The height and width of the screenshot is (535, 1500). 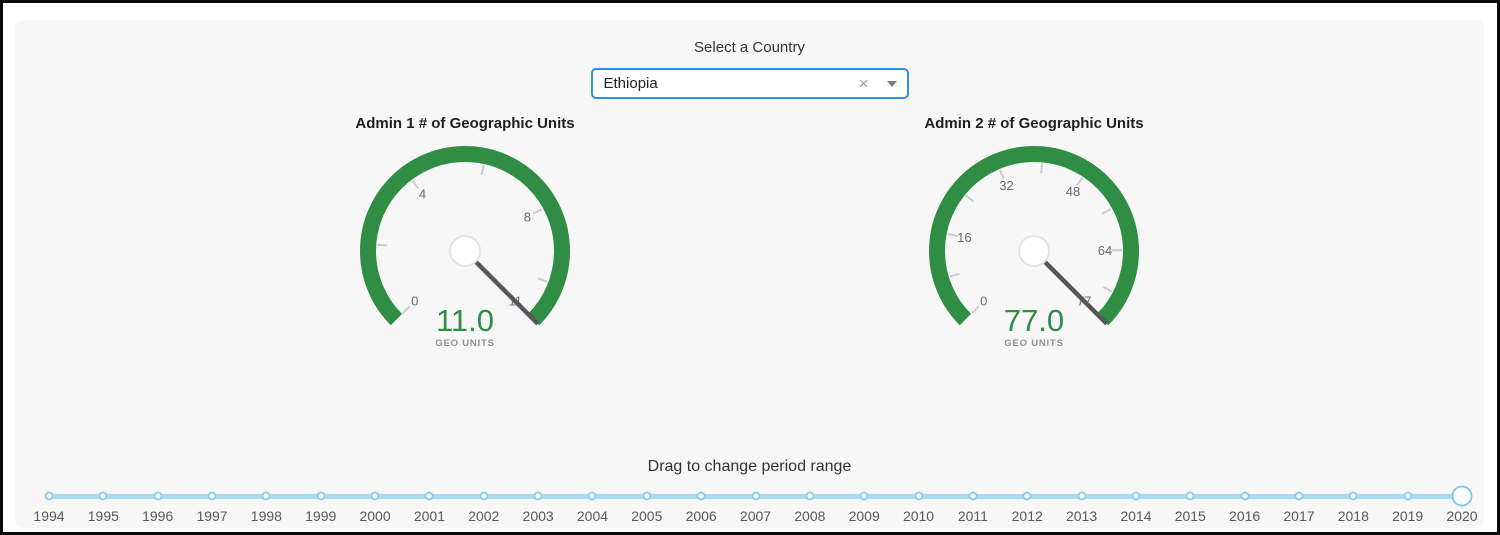 I want to click on gauge-tick-label: 16, so click(x=964, y=237).